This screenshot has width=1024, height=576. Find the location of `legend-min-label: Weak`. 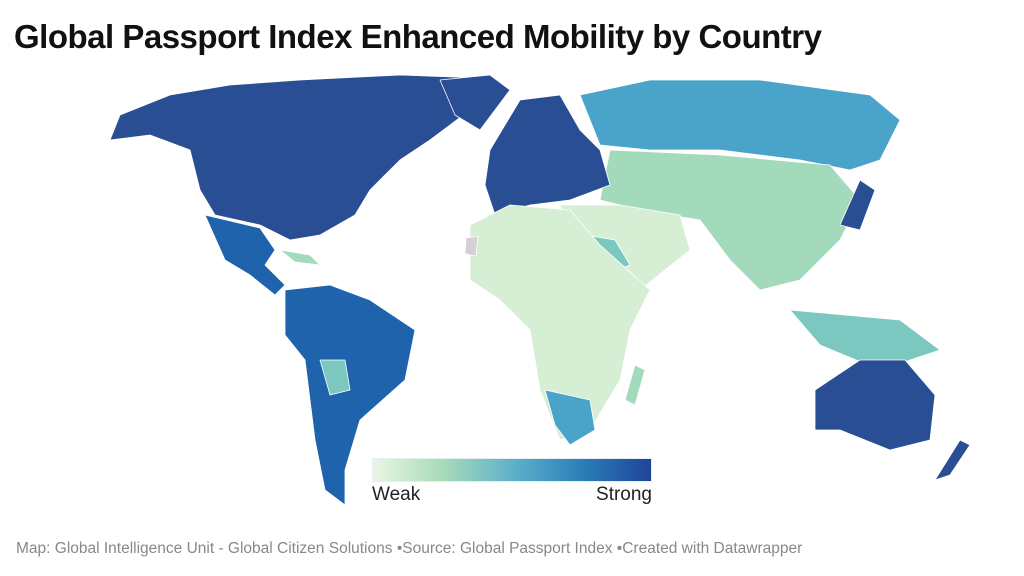

legend-min-label: Weak is located at coordinates (396, 494).